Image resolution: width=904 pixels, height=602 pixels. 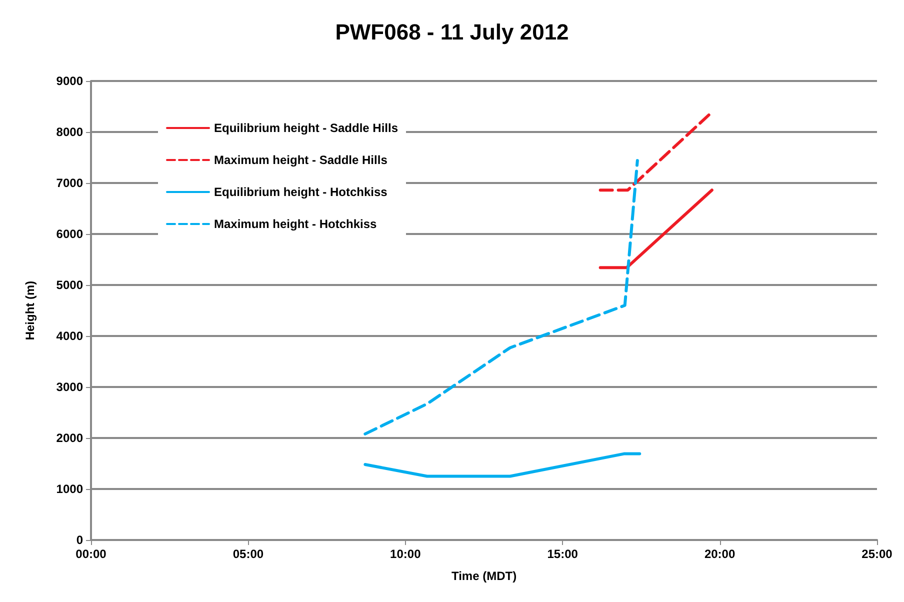 I want to click on y-tick-label: 2000, so click(x=70, y=438).